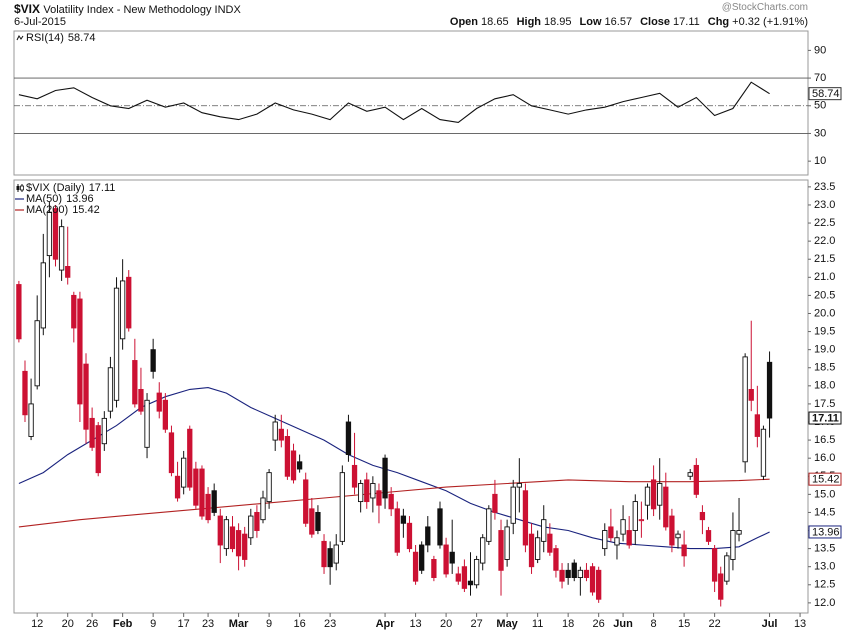 Image resolution: width=850 pixels, height=633 pixels. I want to click on legend-value: 13.96, so click(80, 199).